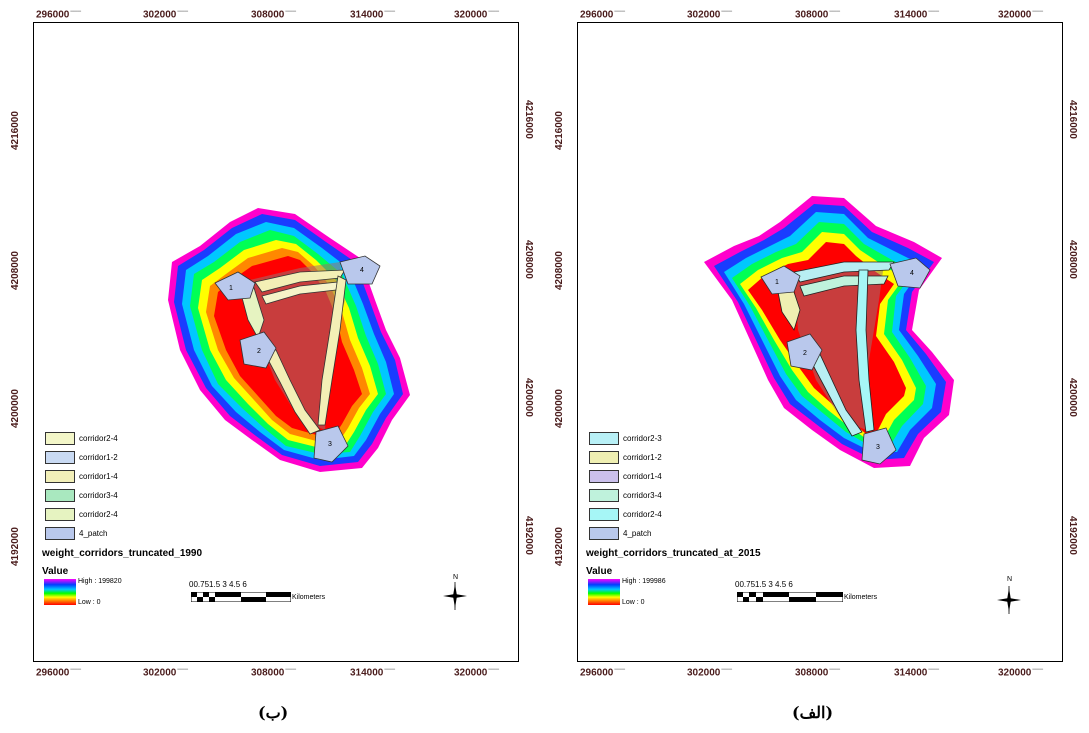 This screenshot has height=733, width=1089. What do you see at coordinates (777, 282) in the screenshot?
I see `patch-label-1: 1` at bounding box center [777, 282].